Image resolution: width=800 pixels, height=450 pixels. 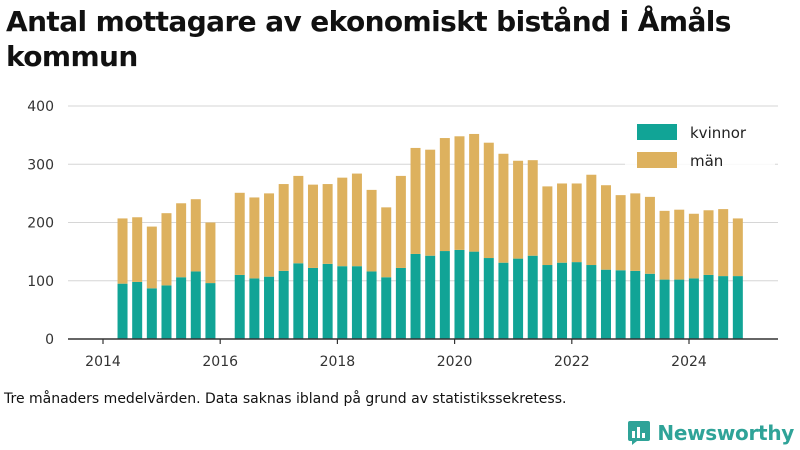 I want to click on brand-name: Newsworthy, so click(x=725, y=433).